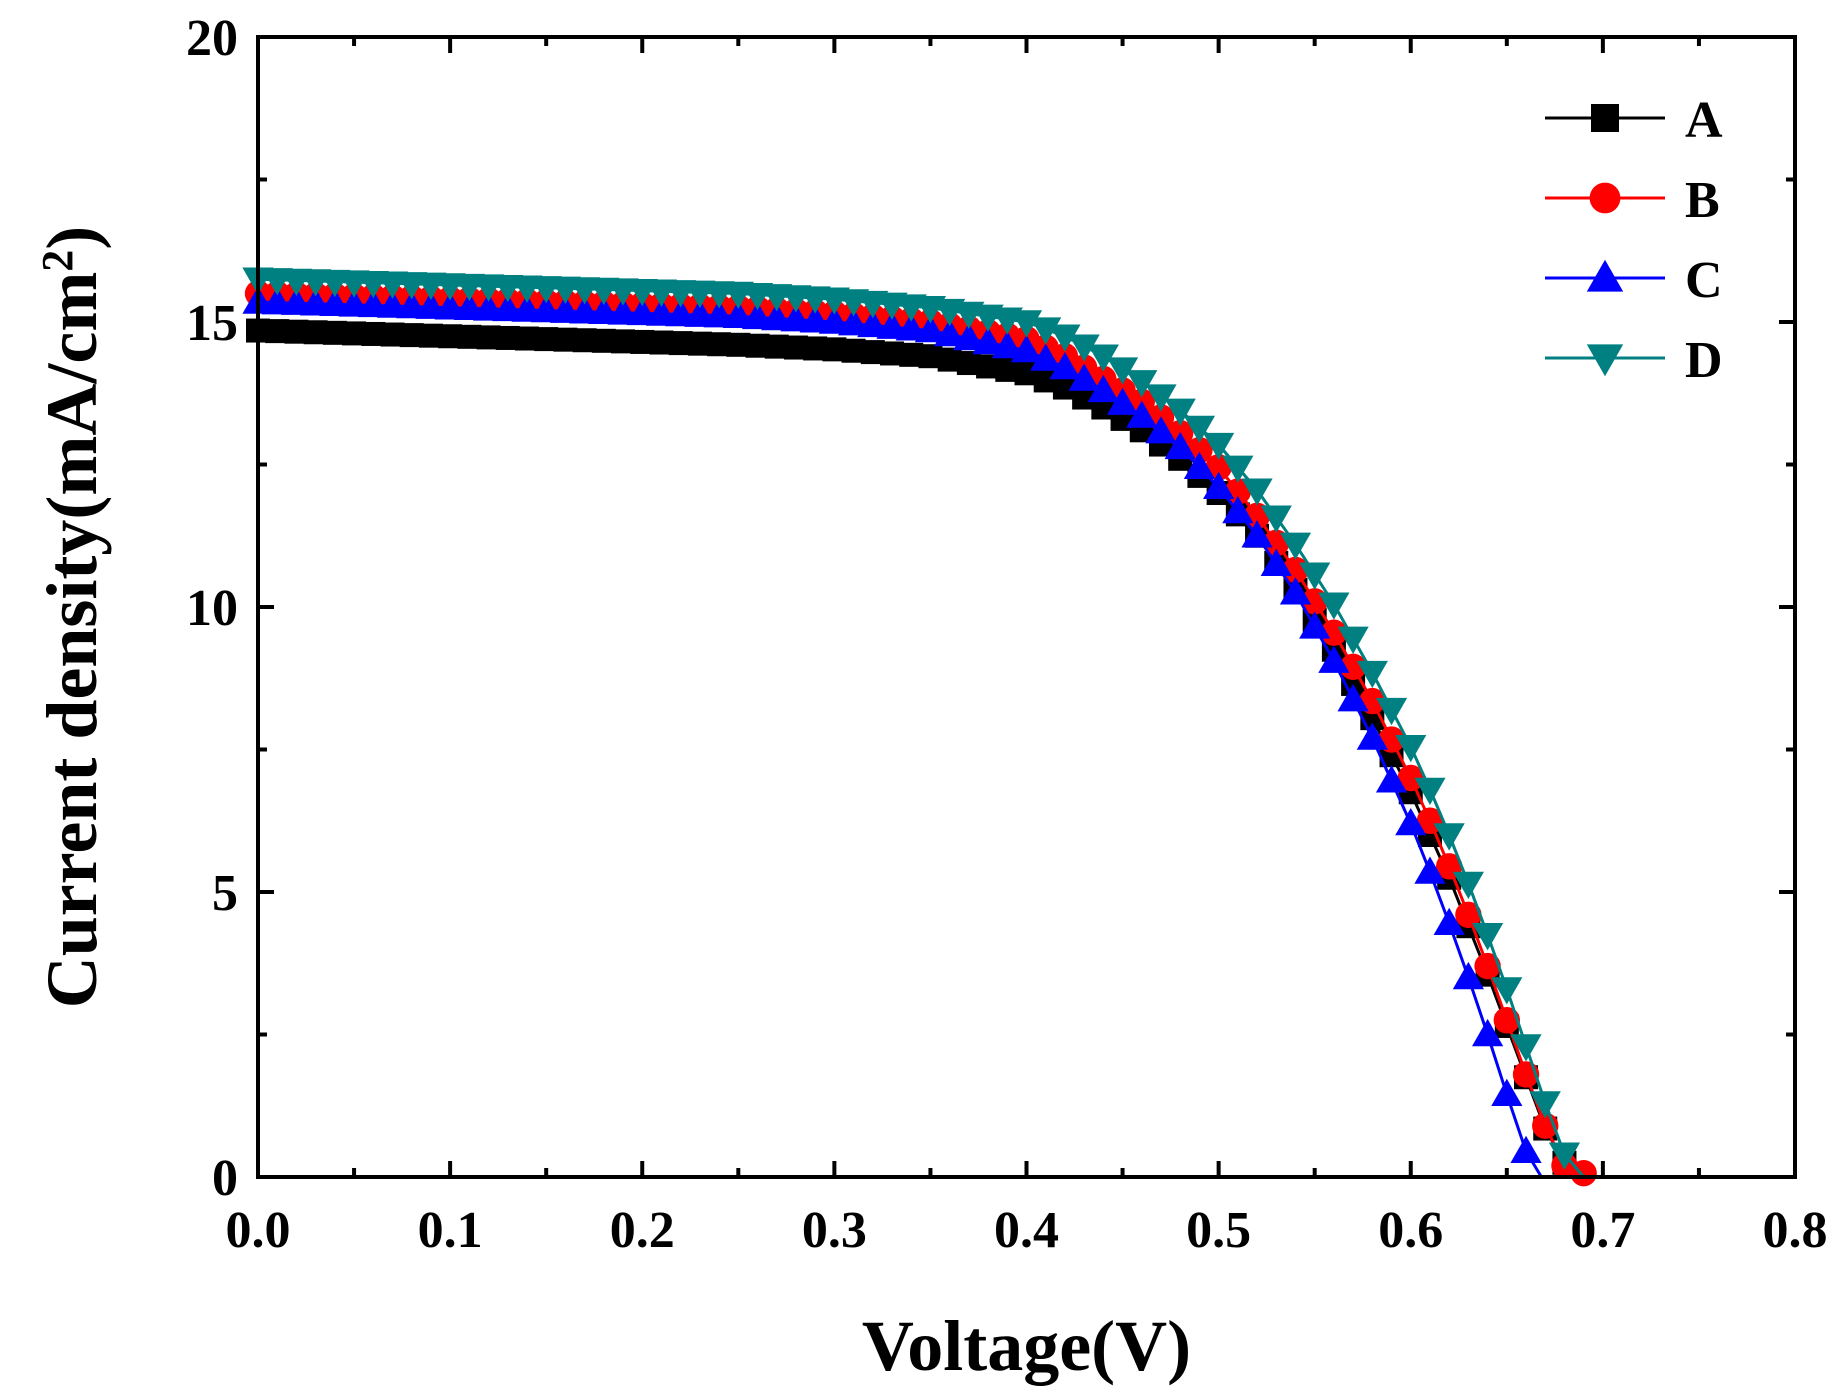  I want to click on legend-marker-C, so click(1605, 275).